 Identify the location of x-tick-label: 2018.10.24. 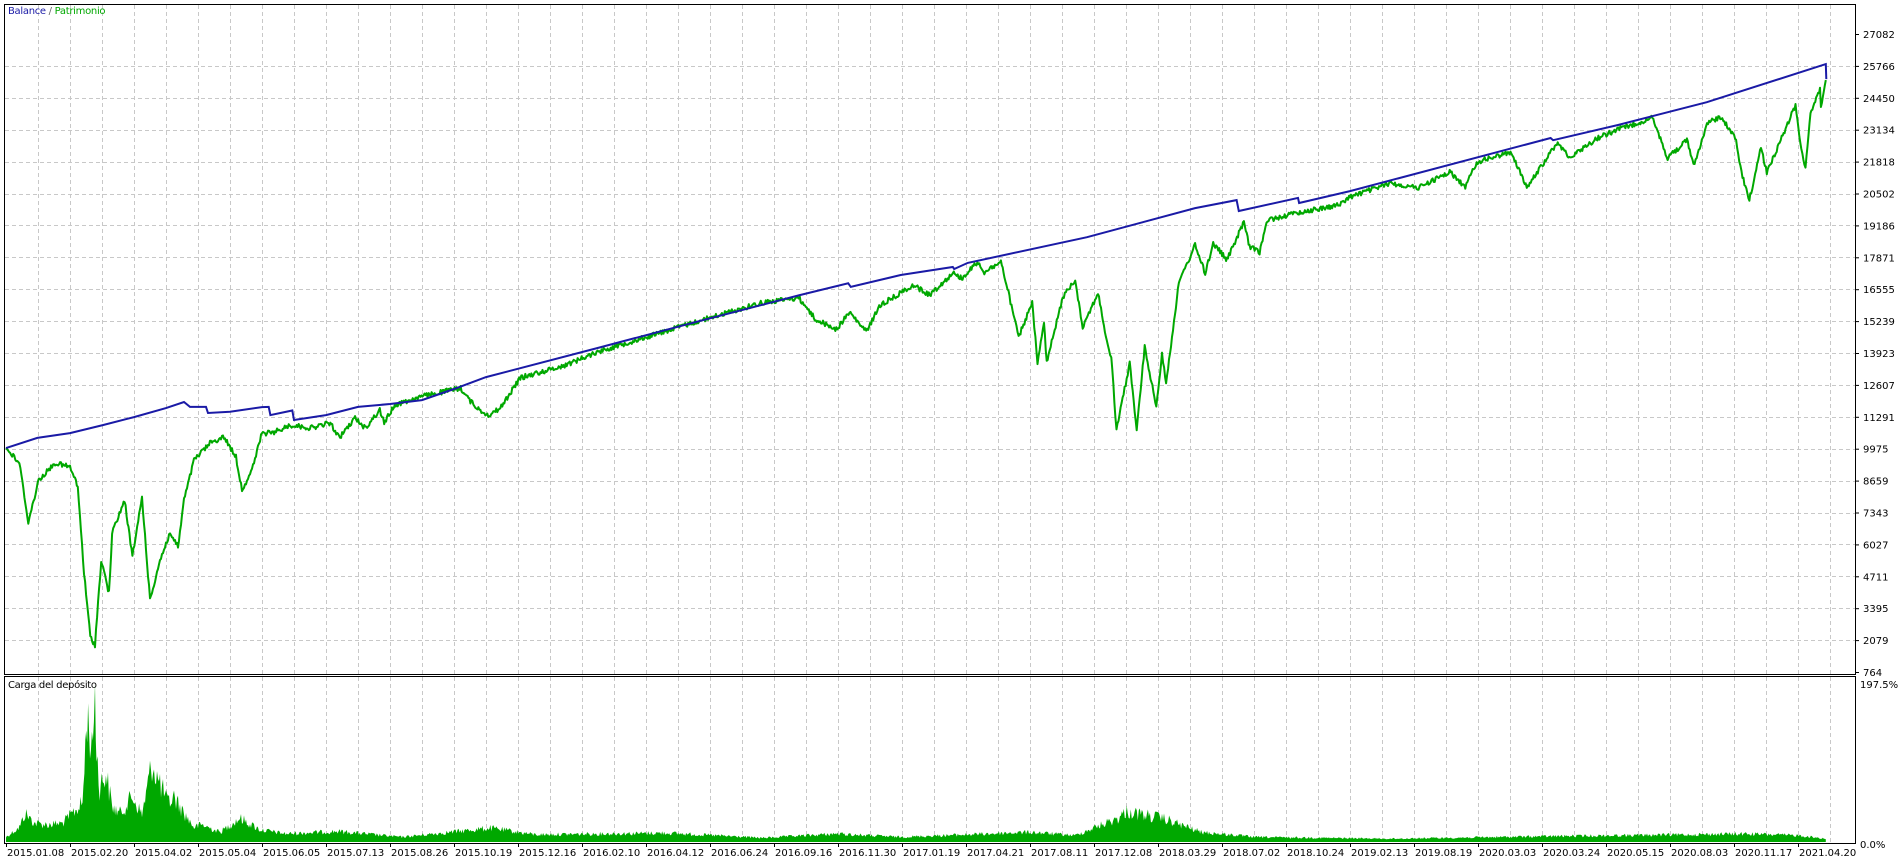
(1315, 853).